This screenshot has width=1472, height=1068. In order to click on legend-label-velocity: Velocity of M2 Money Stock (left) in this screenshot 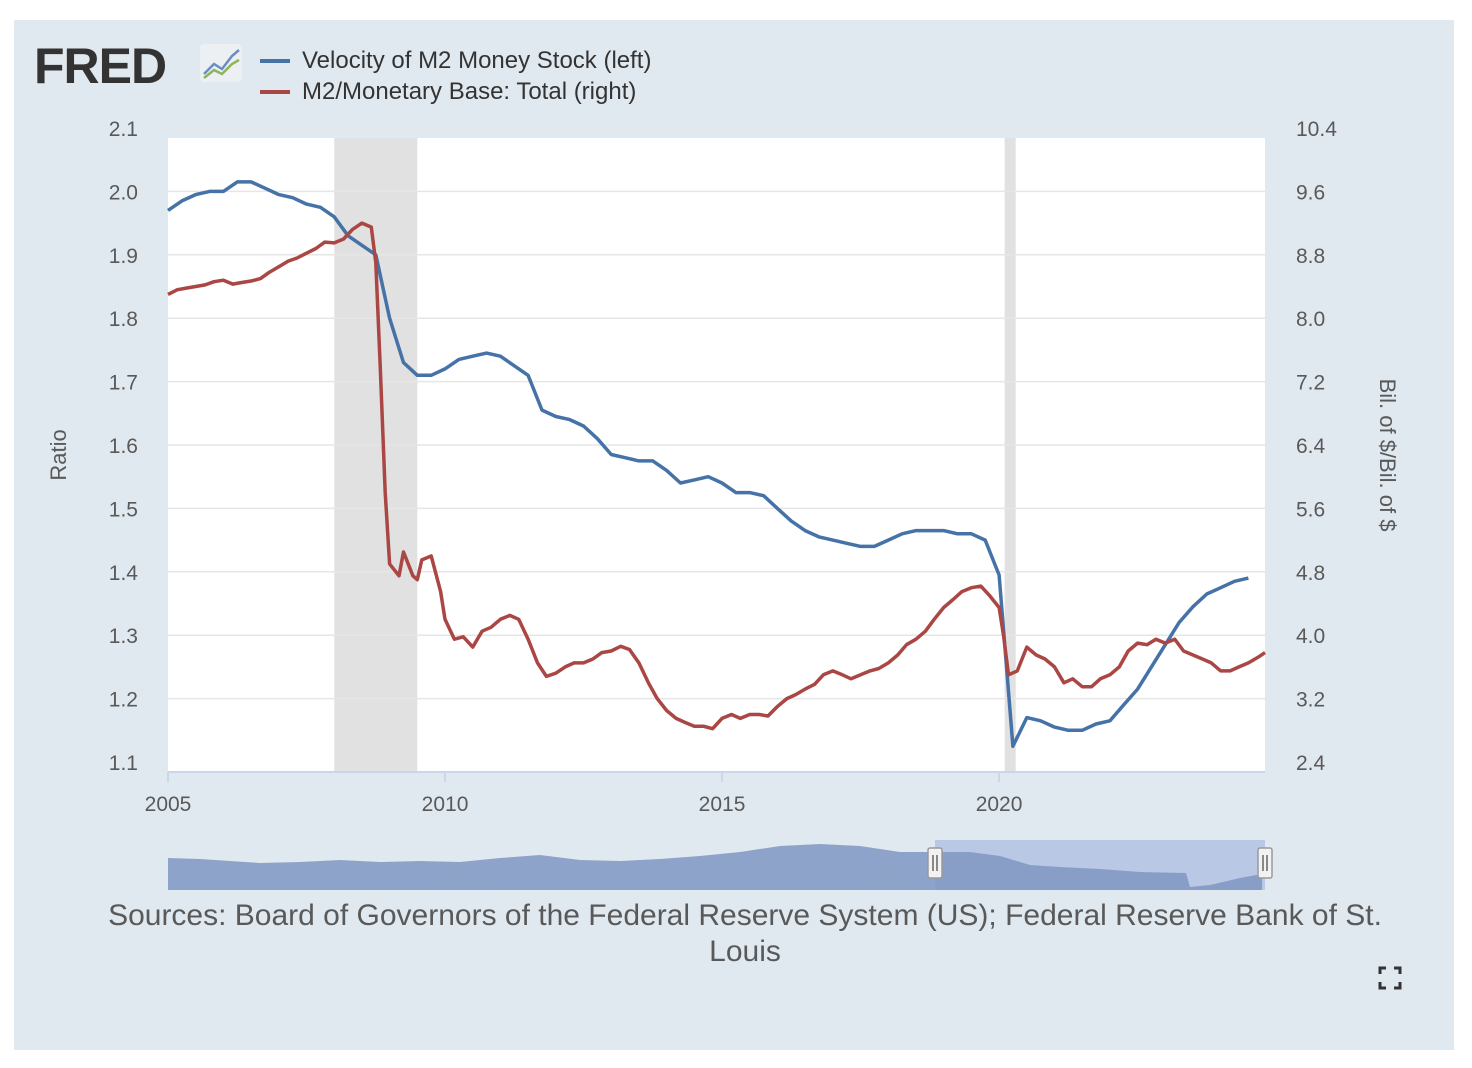, I will do `click(477, 60)`.